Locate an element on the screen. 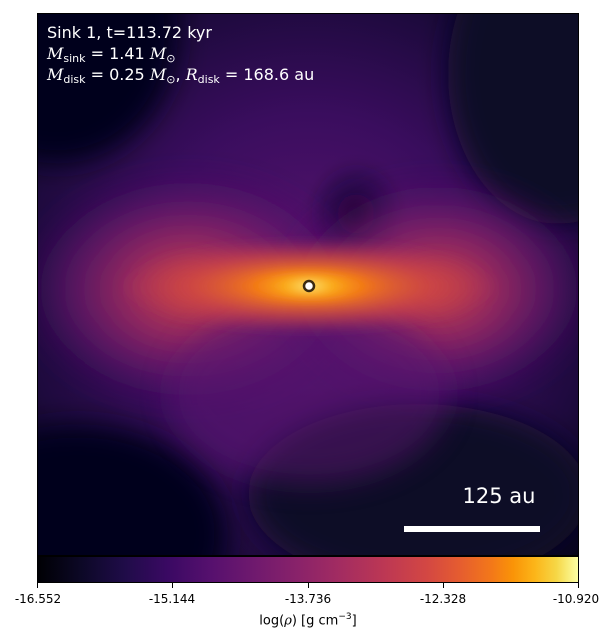  rdisk-value: = 168.6 au is located at coordinates (267, 74).